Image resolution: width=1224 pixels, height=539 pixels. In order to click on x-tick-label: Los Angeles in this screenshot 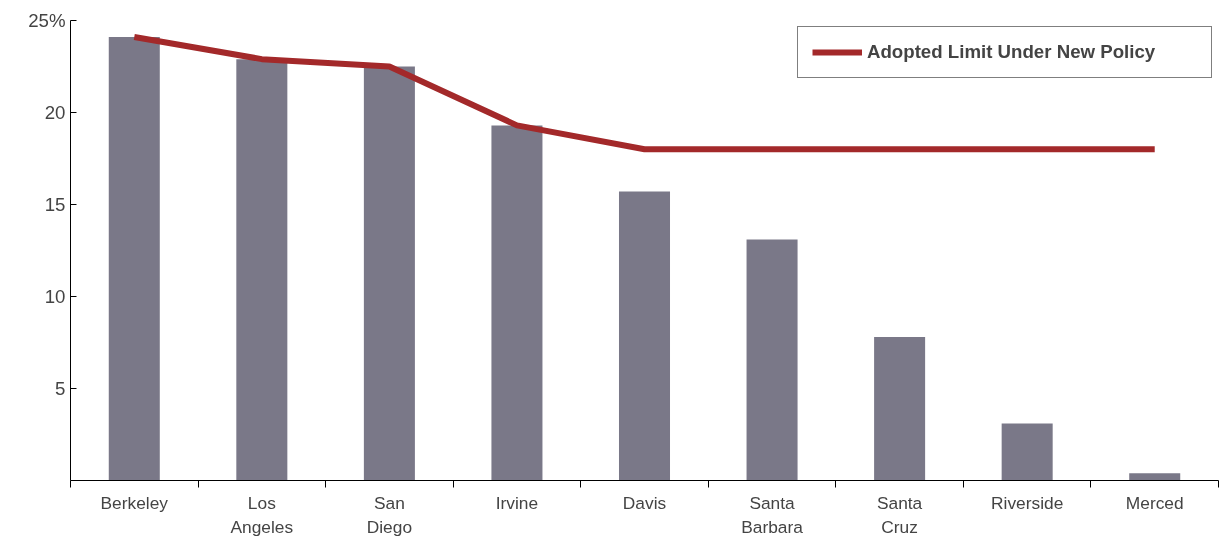, I will do `click(262, 514)`.